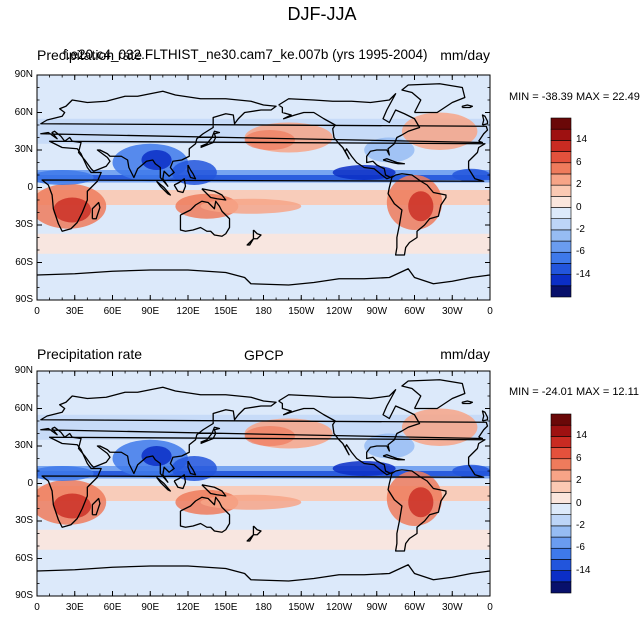 The image size is (644, 627). What do you see at coordinates (339, 607) in the screenshot?
I see `lon-tick-label: 120W` at bounding box center [339, 607].